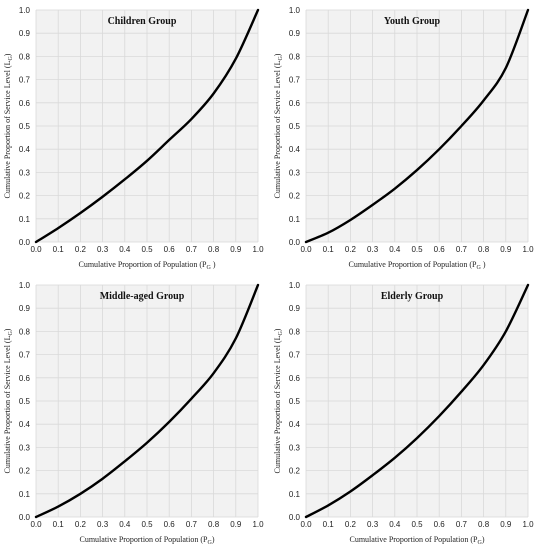  Describe the element at coordinates (412, 21) in the screenshot. I see `chart-title: Youth Group` at that location.